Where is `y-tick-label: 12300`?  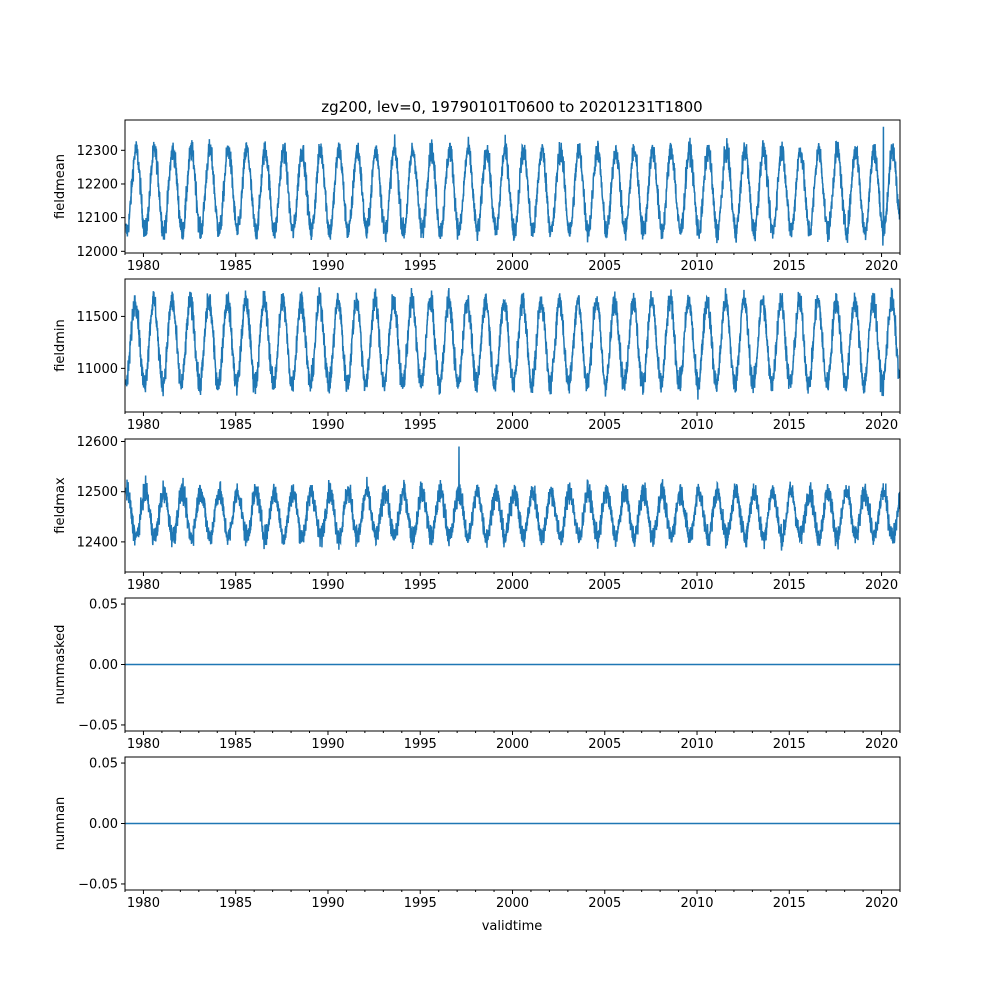
y-tick-label: 12300 is located at coordinates (97, 151).